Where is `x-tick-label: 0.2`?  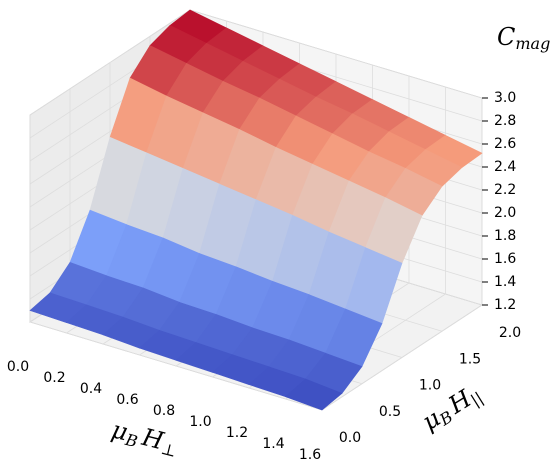
x-tick-label: 0.2 is located at coordinates (54, 378).